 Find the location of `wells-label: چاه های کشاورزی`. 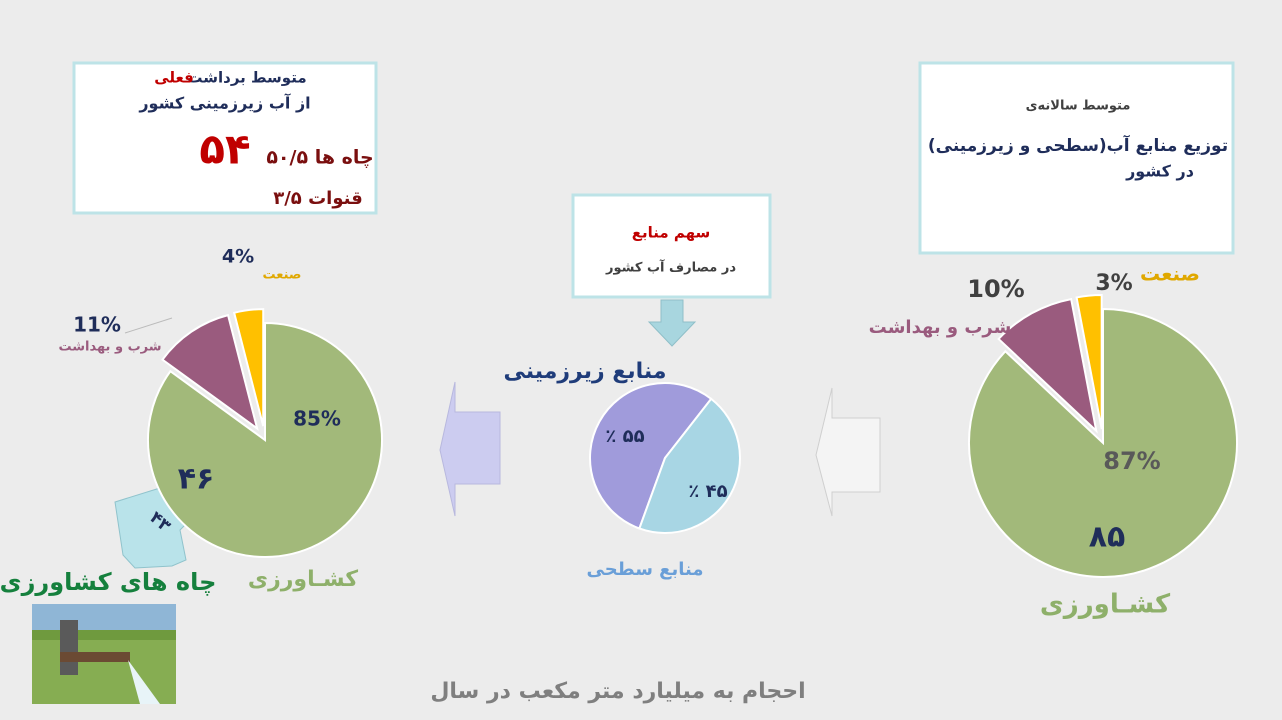

wells-label: چاه های کشاورزی is located at coordinates (108, 582).